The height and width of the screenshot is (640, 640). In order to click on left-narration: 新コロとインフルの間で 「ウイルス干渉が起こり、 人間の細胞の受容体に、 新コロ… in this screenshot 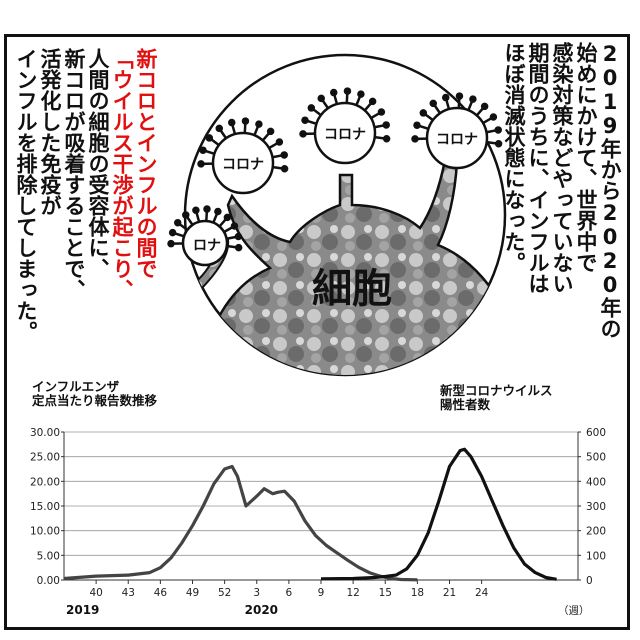, I will do `click(86, 198)`.